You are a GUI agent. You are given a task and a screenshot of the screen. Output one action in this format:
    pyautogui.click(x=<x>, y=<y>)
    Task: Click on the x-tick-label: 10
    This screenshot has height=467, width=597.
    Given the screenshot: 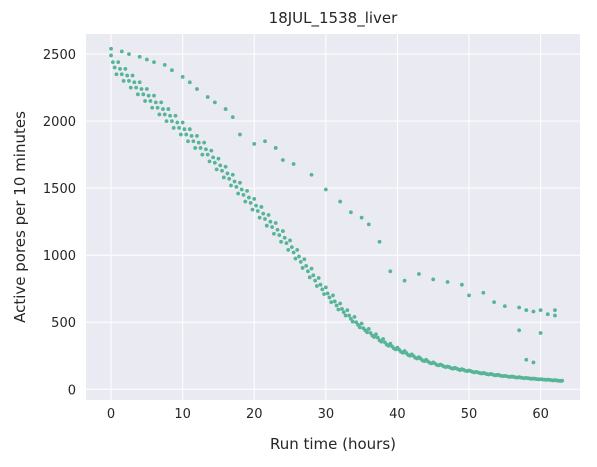 What is the action you would take?
    pyautogui.click(x=182, y=414)
    